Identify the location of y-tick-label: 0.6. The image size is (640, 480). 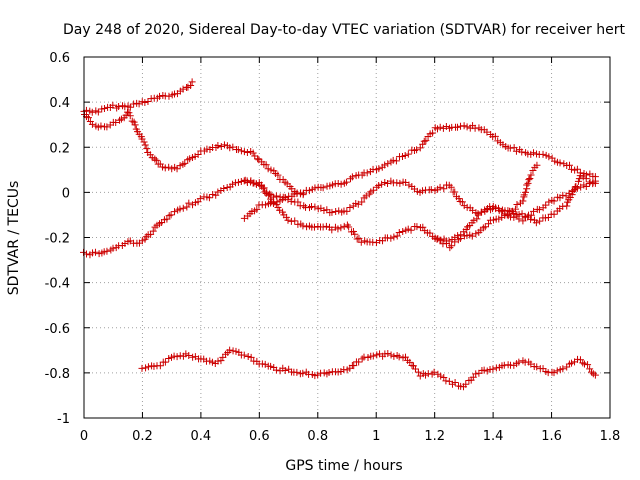
(59, 58).